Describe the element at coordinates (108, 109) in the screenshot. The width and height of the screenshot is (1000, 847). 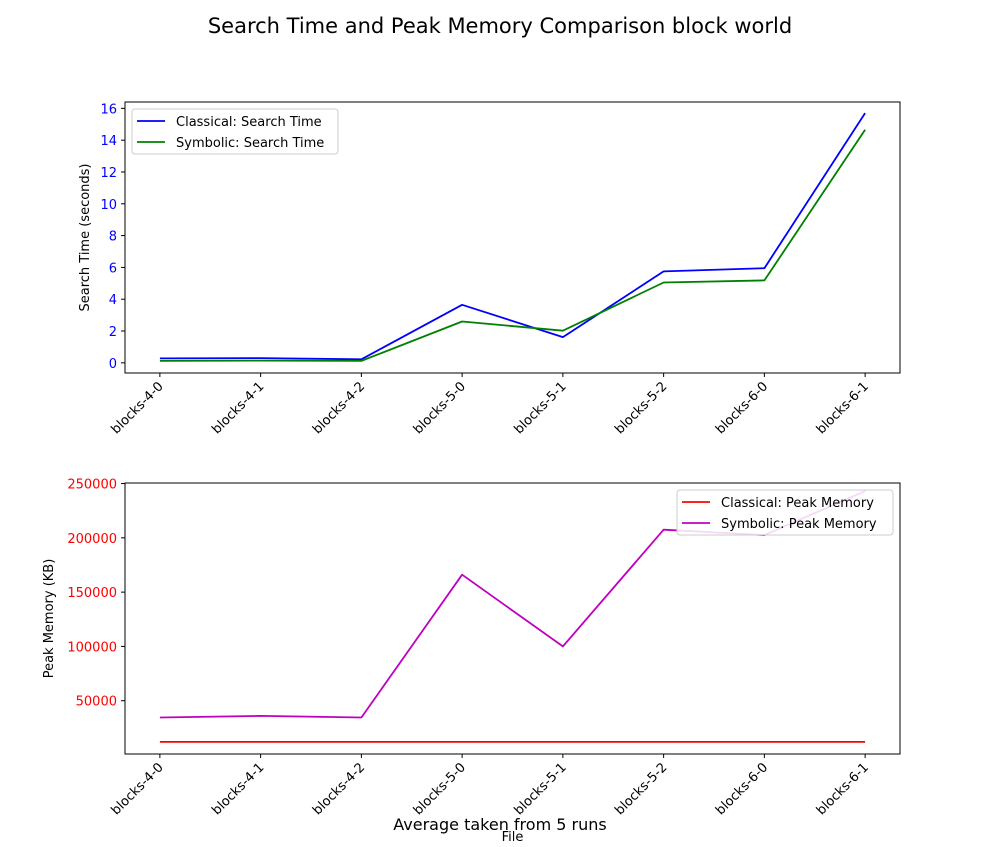
I see `y-tick-label: 16` at that location.